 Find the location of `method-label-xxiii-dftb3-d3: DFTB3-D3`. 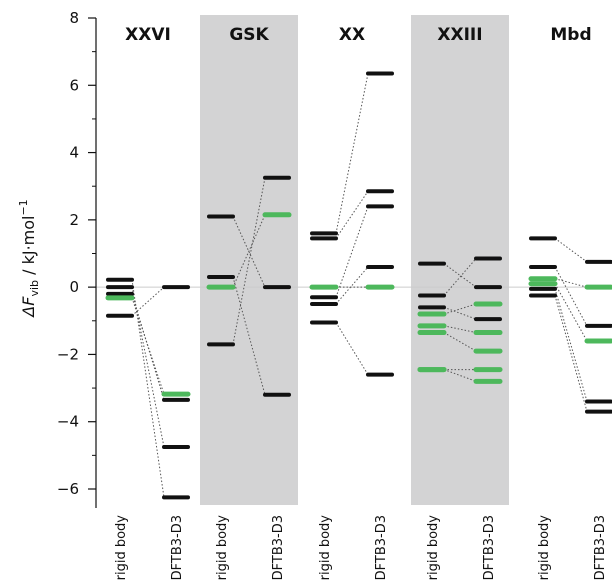

method-label-xxiii-dftb3-d3: DFTB3-D3 is located at coordinates (489, 547).